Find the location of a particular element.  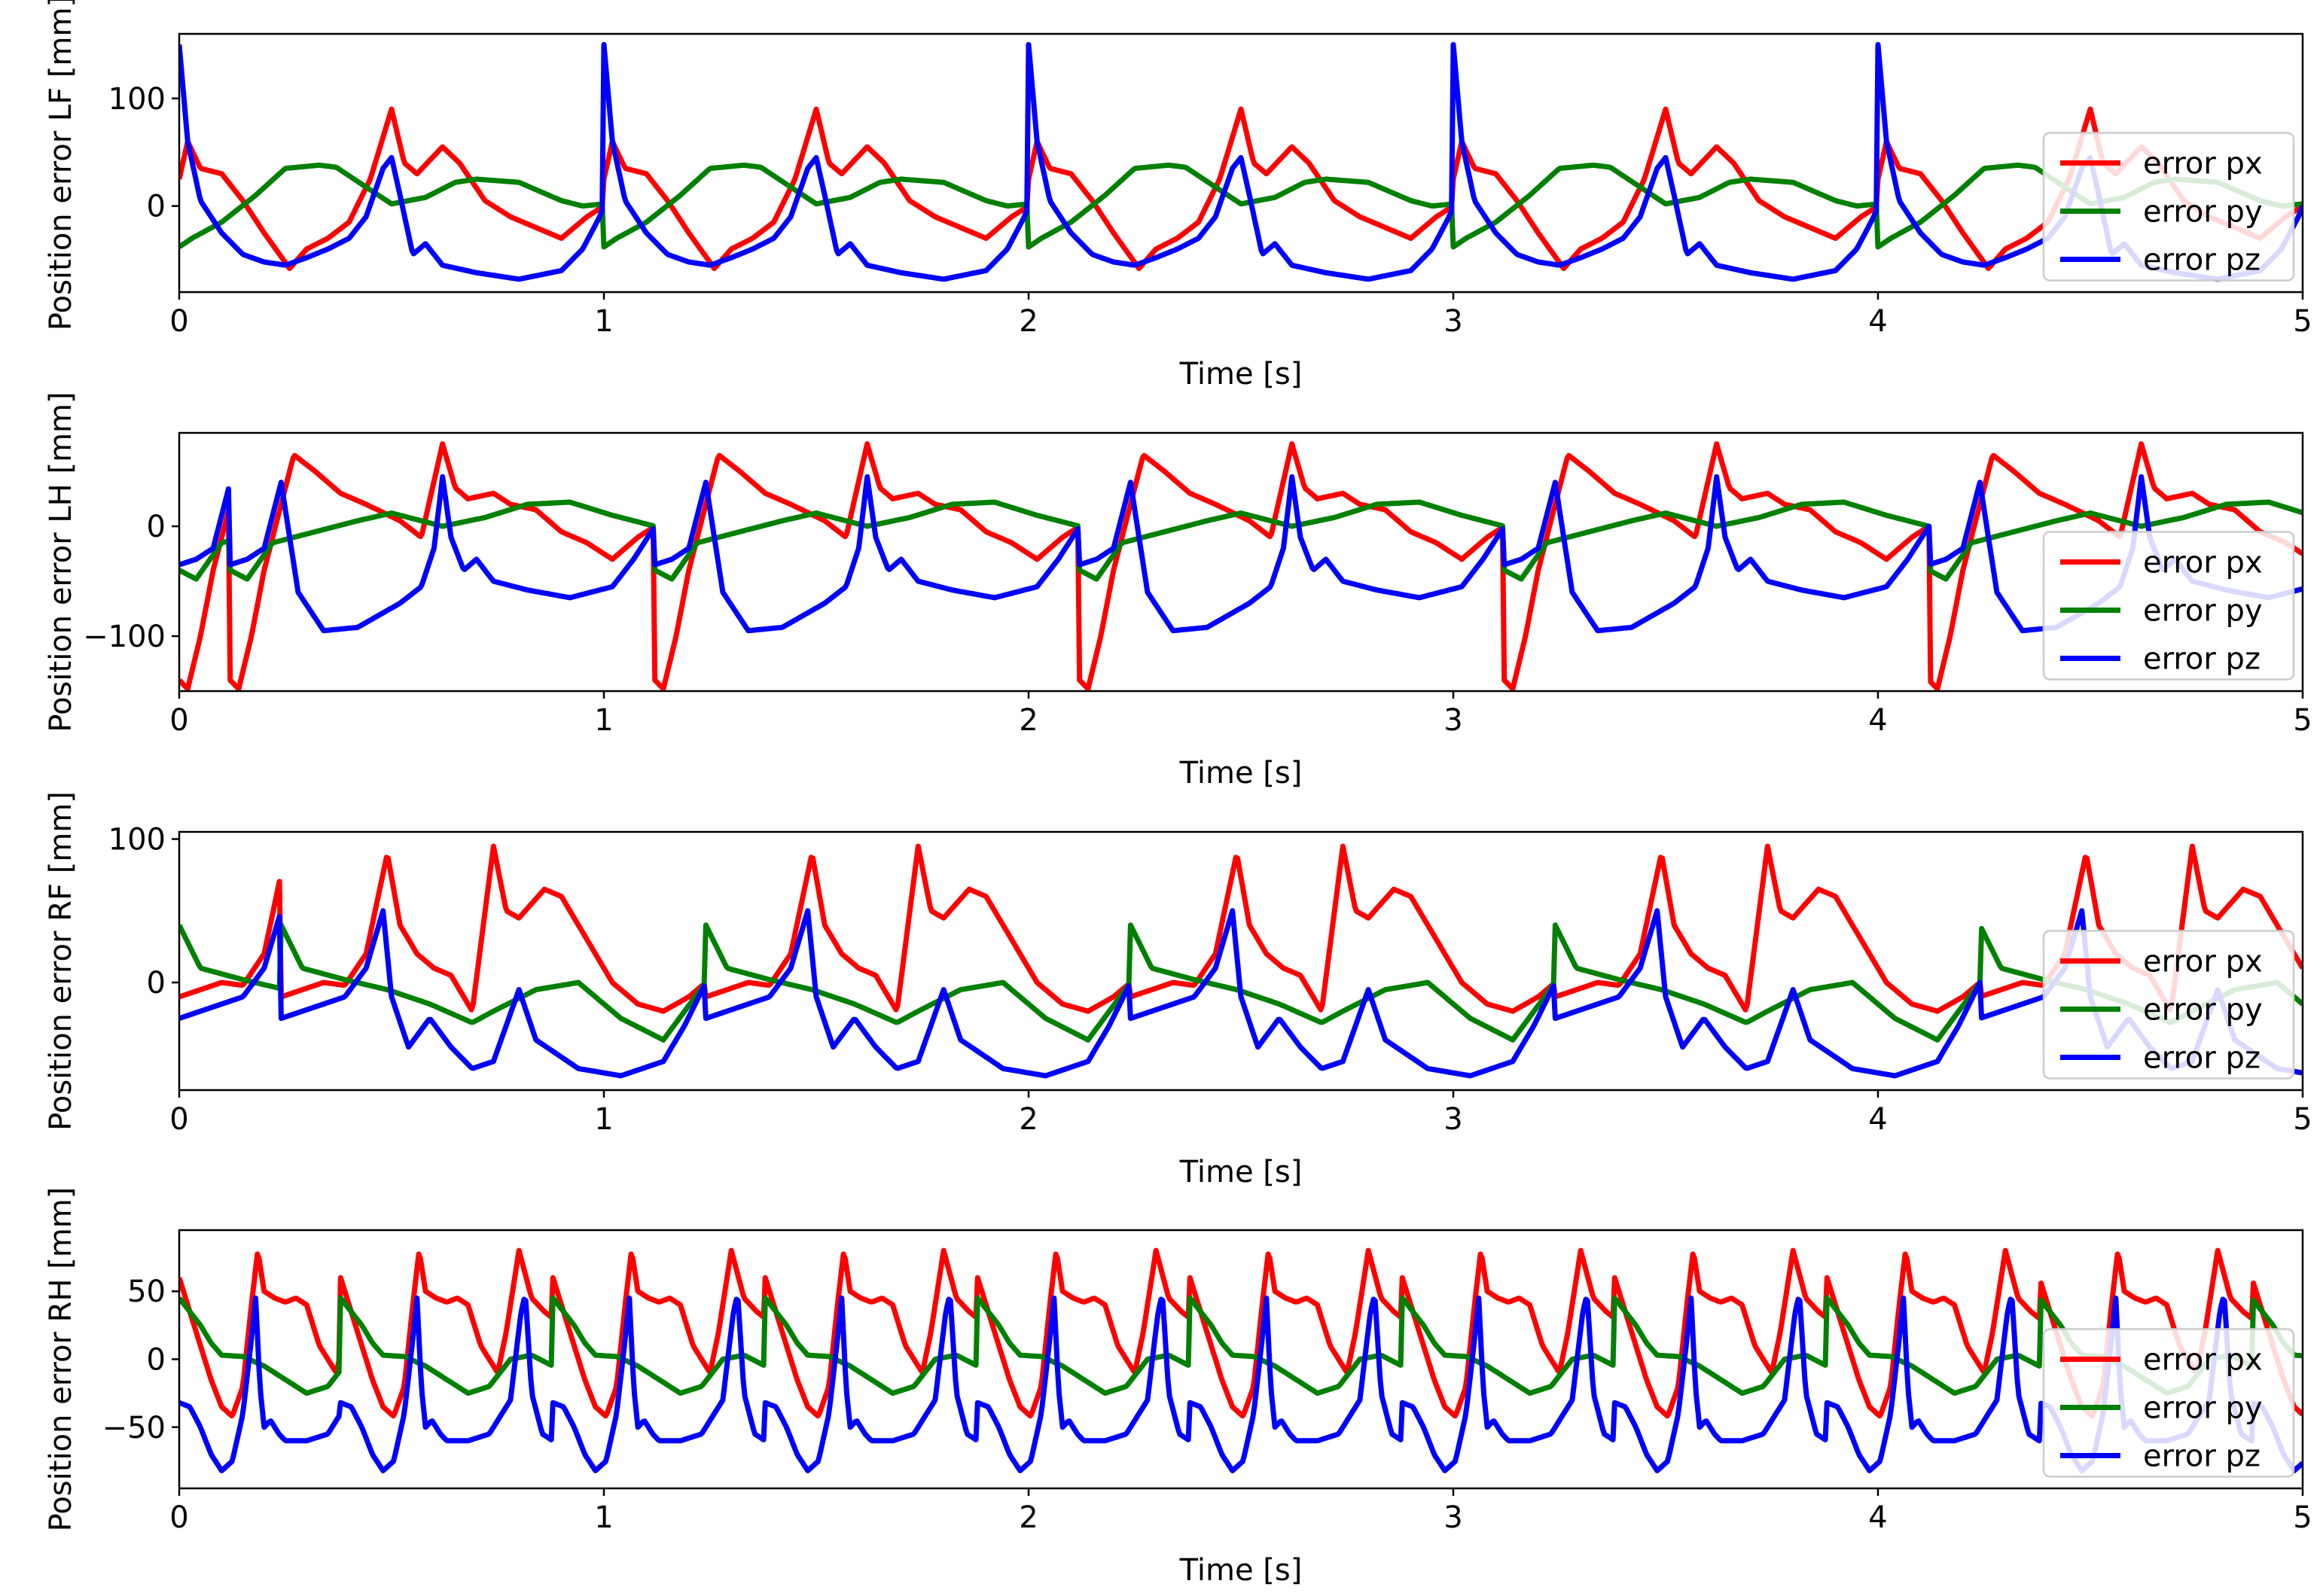

ylabel-lh: Position error LH [mm] is located at coordinates (61, 561).